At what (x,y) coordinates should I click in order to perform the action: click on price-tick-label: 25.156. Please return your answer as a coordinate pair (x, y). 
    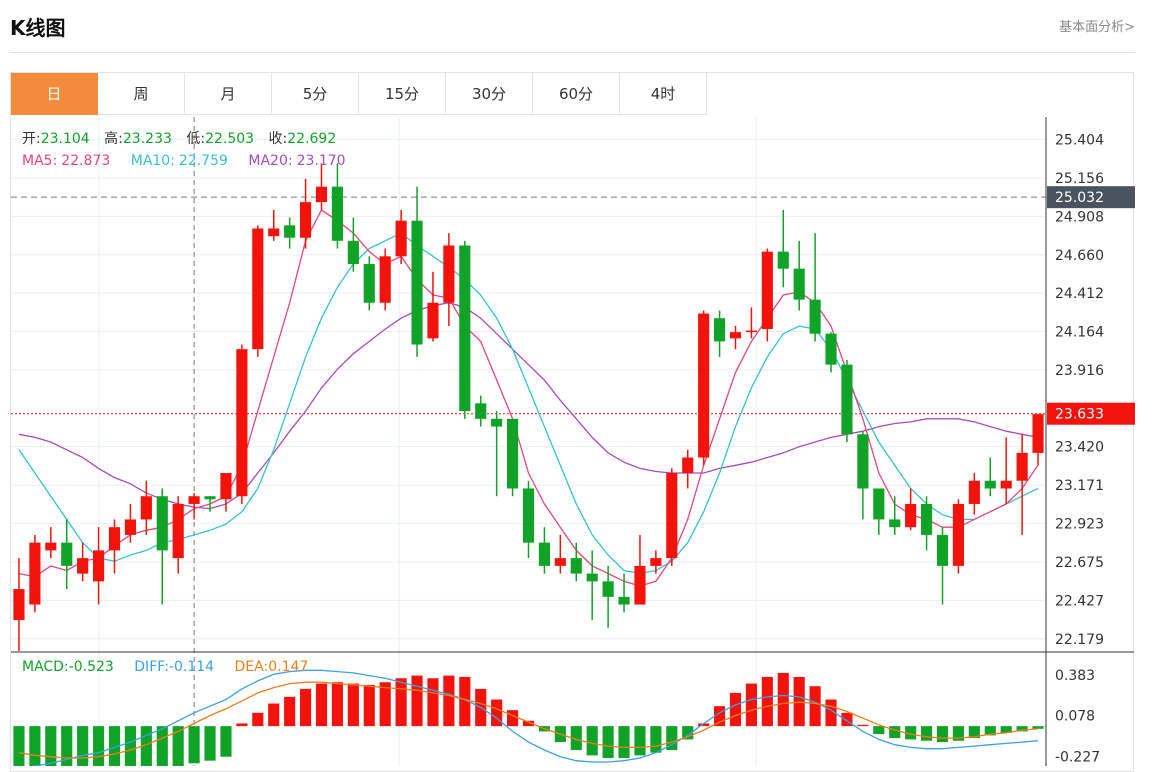
    Looking at the image, I should click on (1079, 179).